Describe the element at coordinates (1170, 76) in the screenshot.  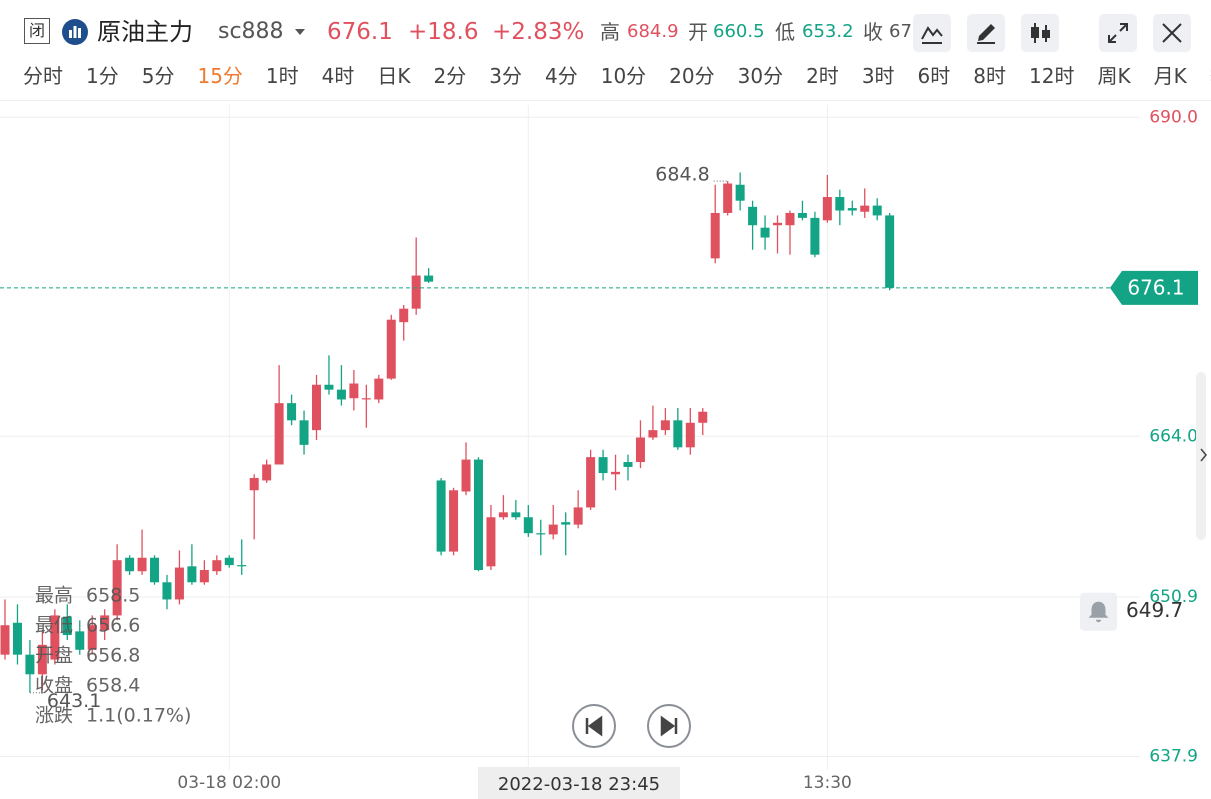
I see `period-tab: 月K` at that location.